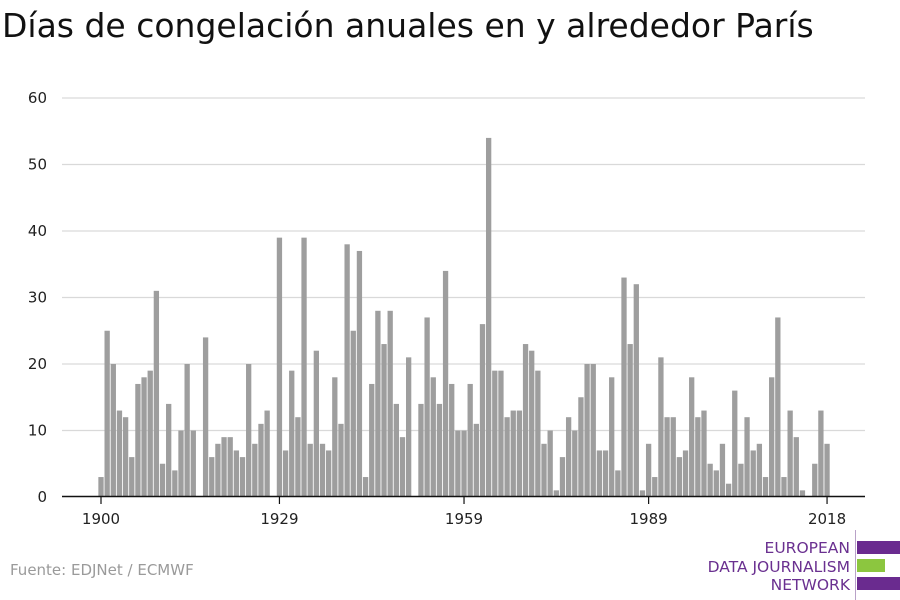  I want to click on bar-1905, so click(132, 477).